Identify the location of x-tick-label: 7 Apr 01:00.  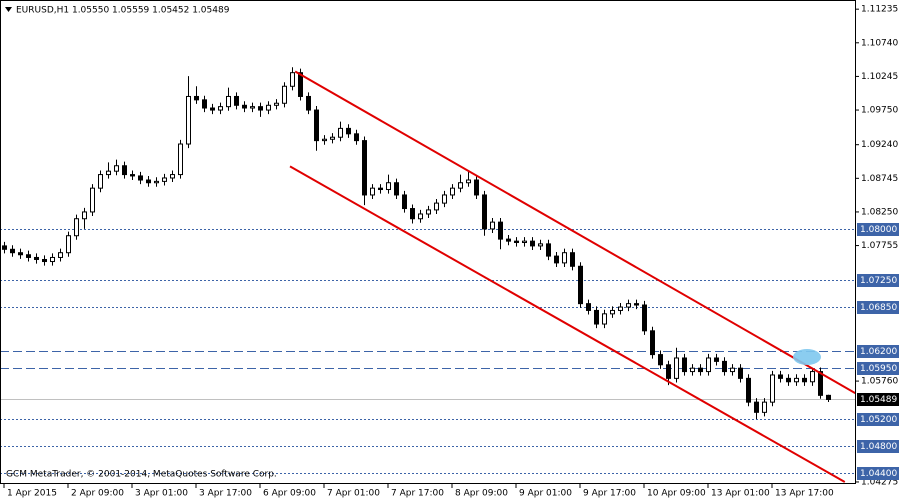
(353, 494).